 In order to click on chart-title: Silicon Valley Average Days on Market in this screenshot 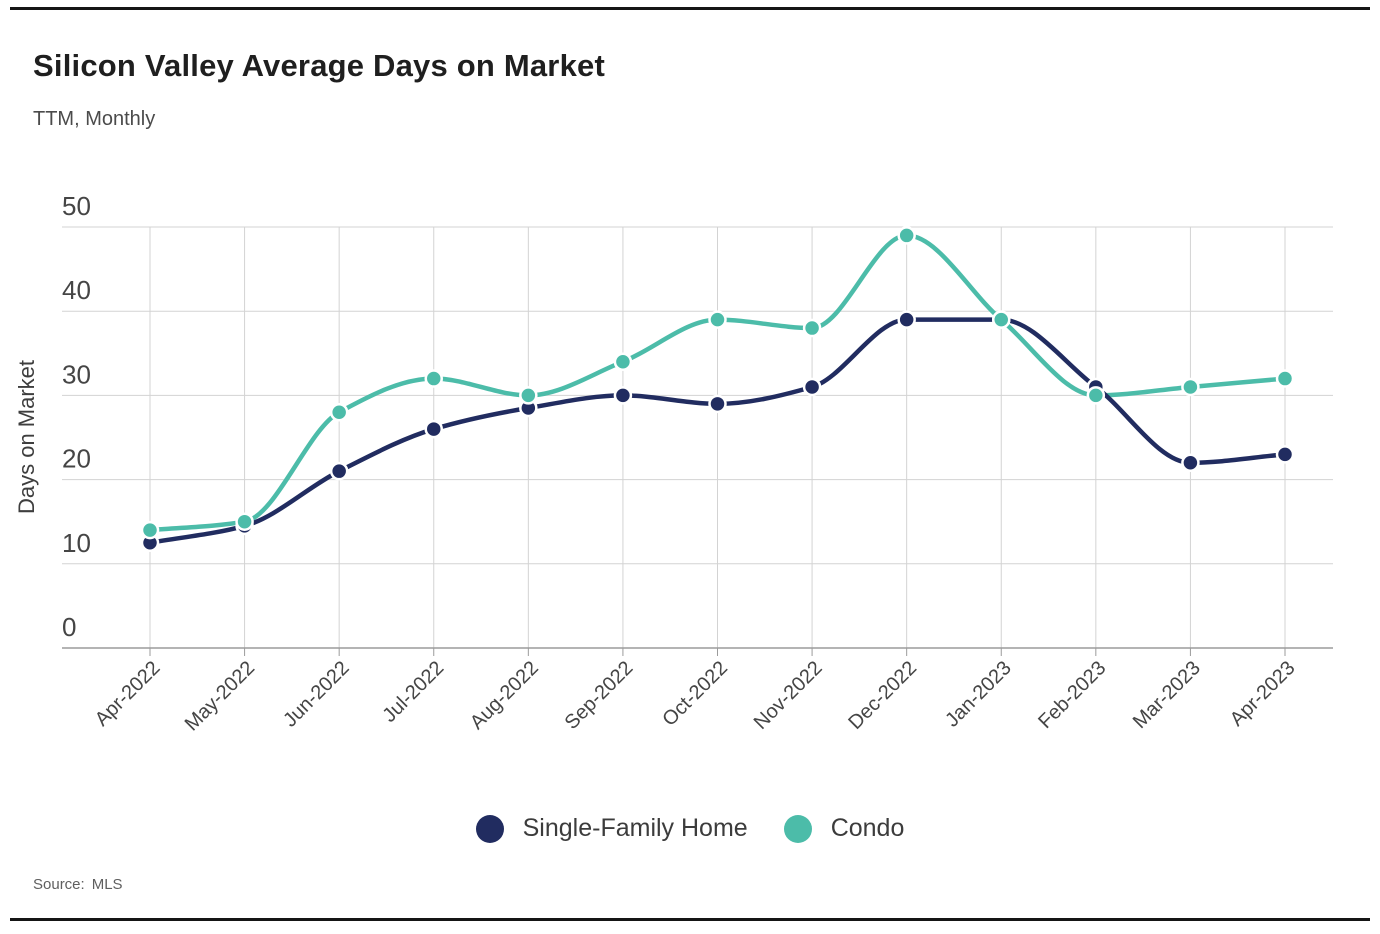, I will do `click(319, 65)`.